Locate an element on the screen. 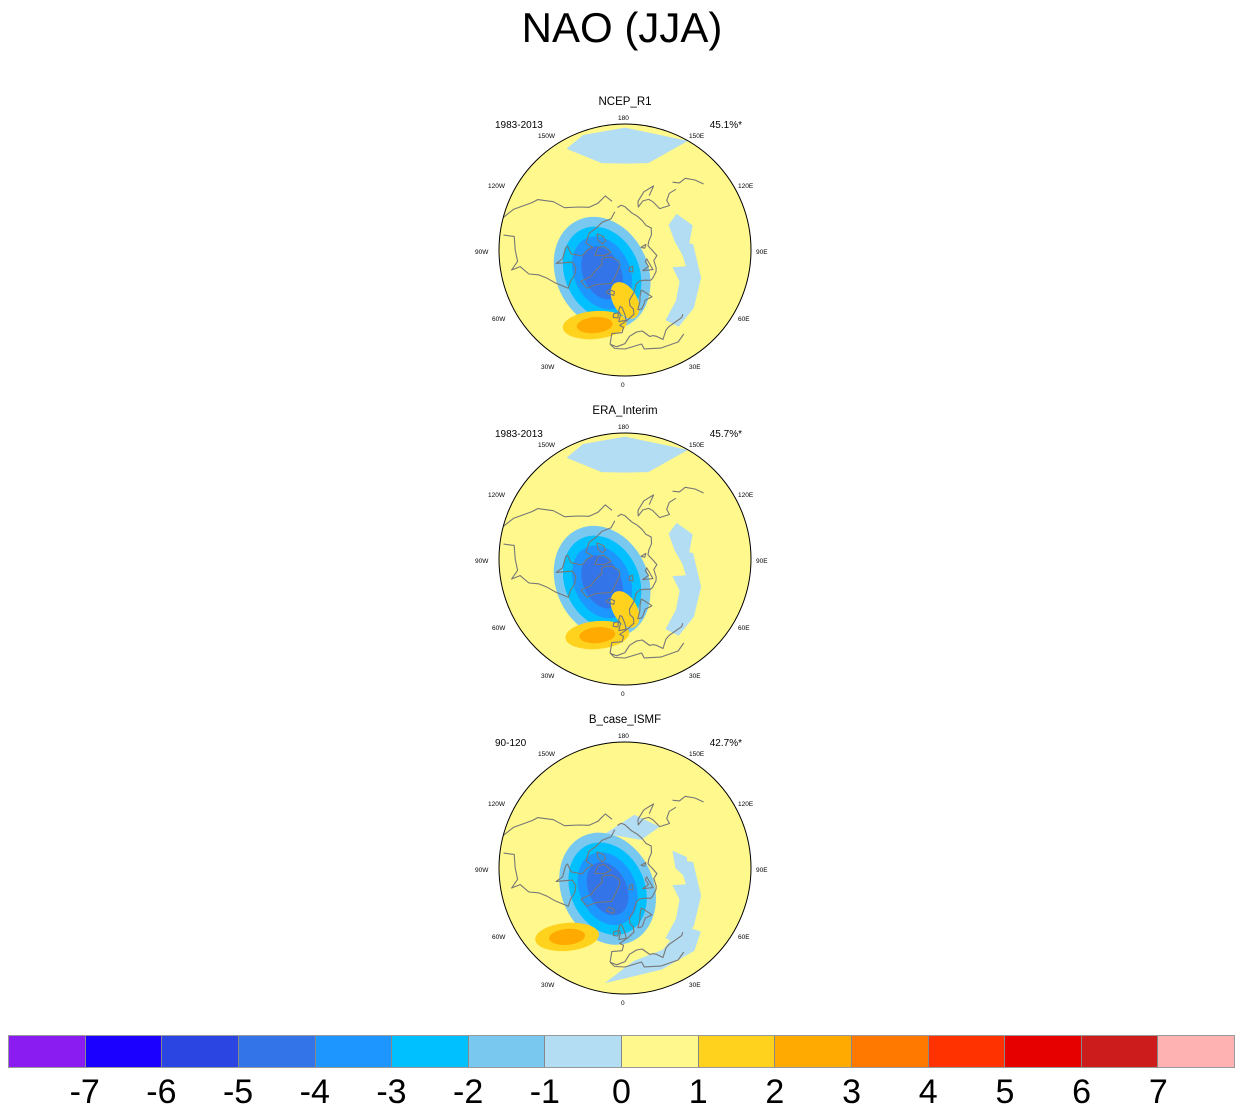 Image resolution: width=1244 pixels, height=1116 pixels. colorbar is located at coordinates (621, 1051).